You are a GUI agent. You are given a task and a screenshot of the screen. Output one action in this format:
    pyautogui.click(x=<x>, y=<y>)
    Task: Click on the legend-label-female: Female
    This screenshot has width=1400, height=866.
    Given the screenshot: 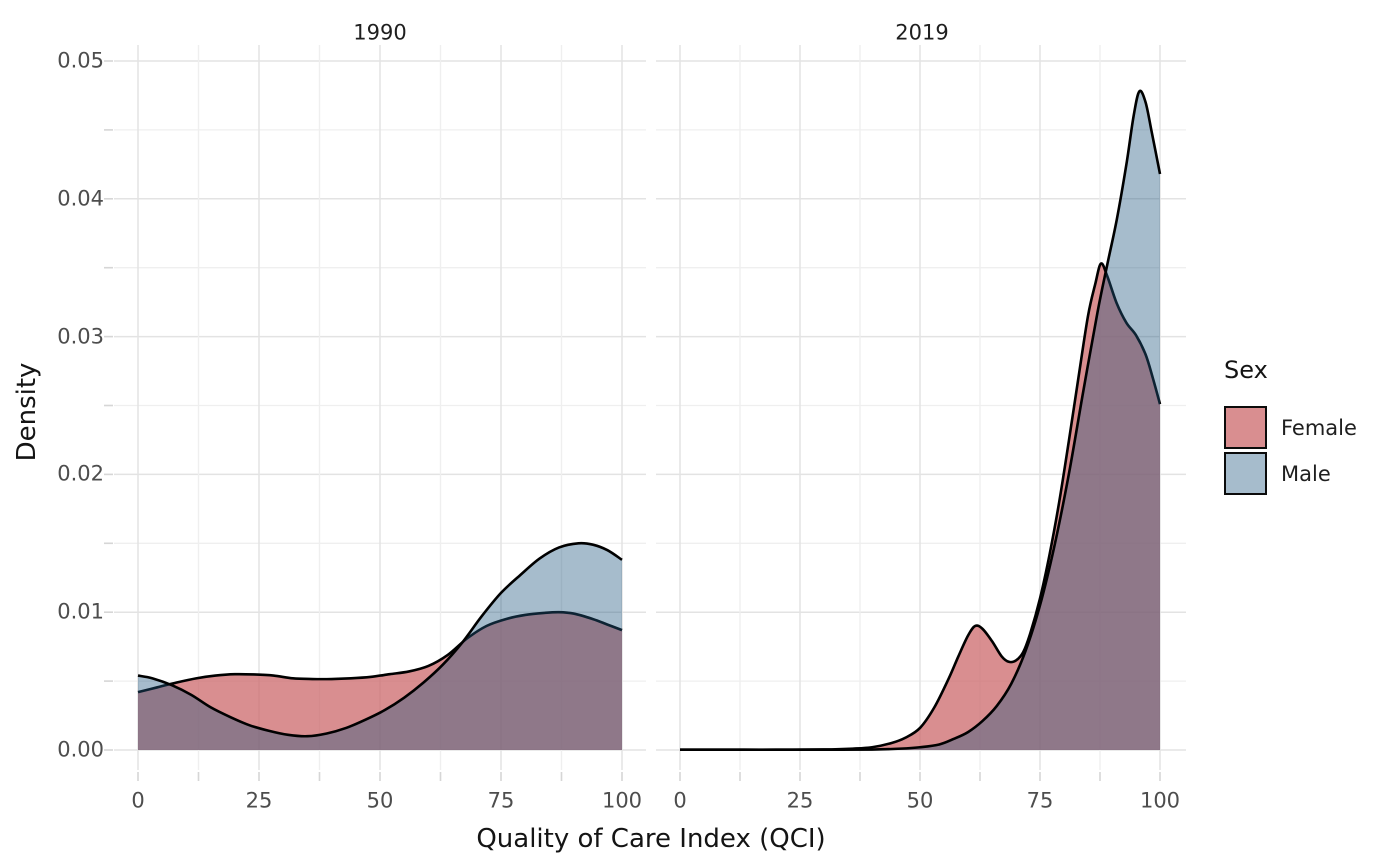 What is the action you would take?
    pyautogui.click(x=1319, y=427)
    